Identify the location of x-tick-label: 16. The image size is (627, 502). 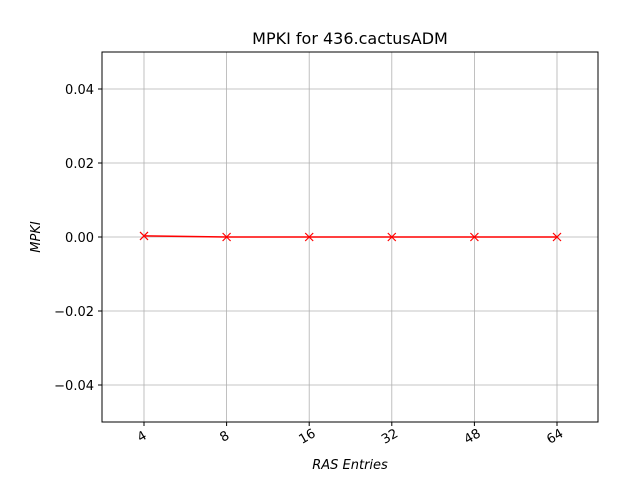
(308, 436).